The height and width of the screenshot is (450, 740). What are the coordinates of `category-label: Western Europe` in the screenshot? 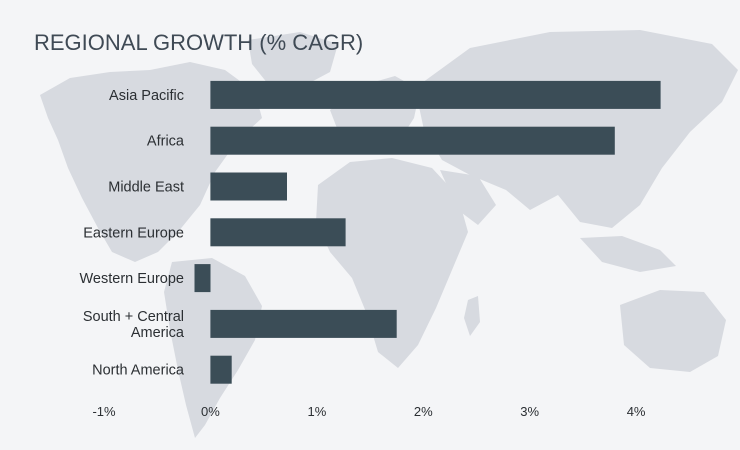 It's located at (131, 279).